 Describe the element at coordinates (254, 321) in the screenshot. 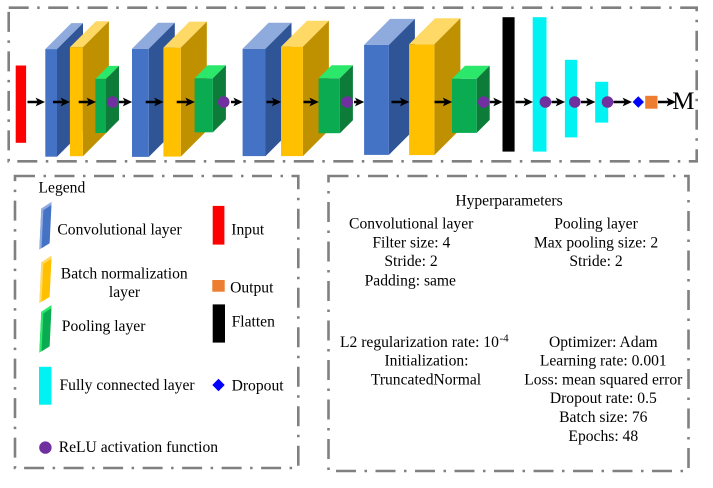

I see `svg-text: Flatten` at that location.